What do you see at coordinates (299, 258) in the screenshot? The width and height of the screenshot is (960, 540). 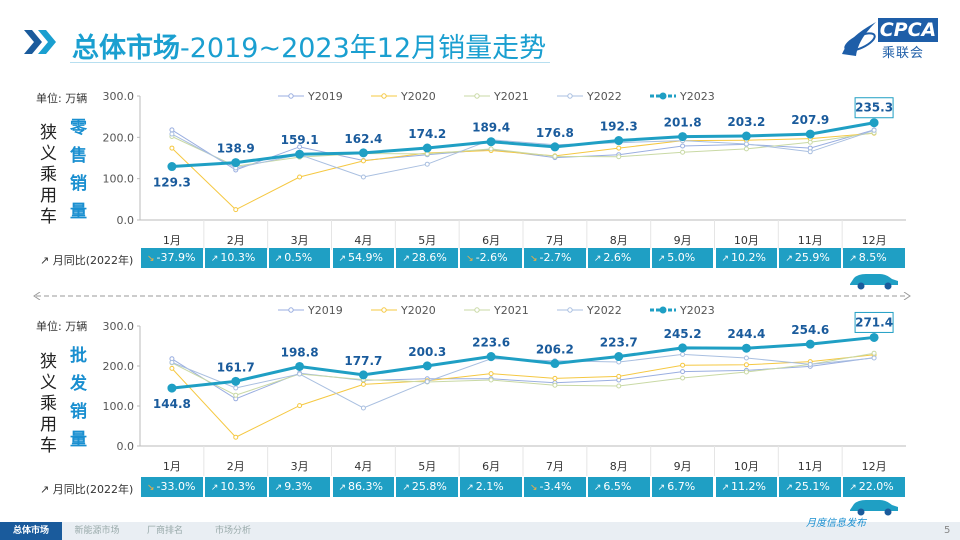 I see `yoy-cell: ↗ 0.5%` at bounding box center [299, 258].